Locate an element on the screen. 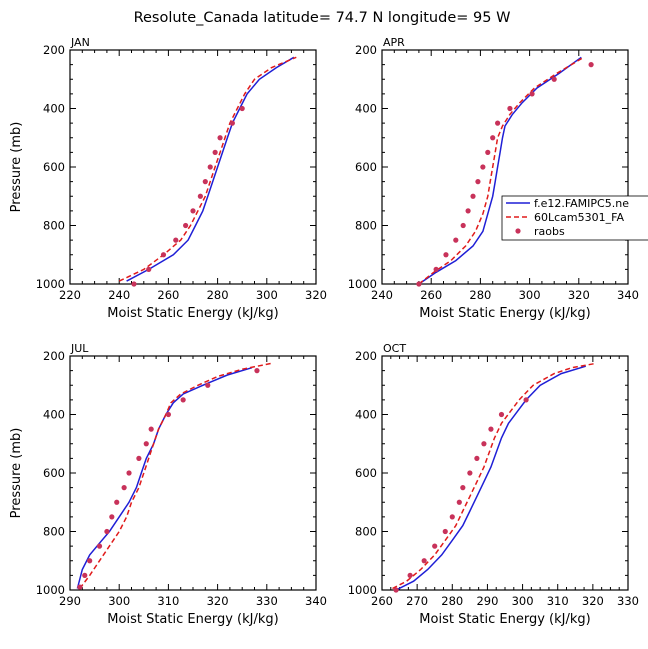 This screenshot has width=648, height=649. y-axis-label-jul: Pressure (mb) is located at coordinates (16, 473).